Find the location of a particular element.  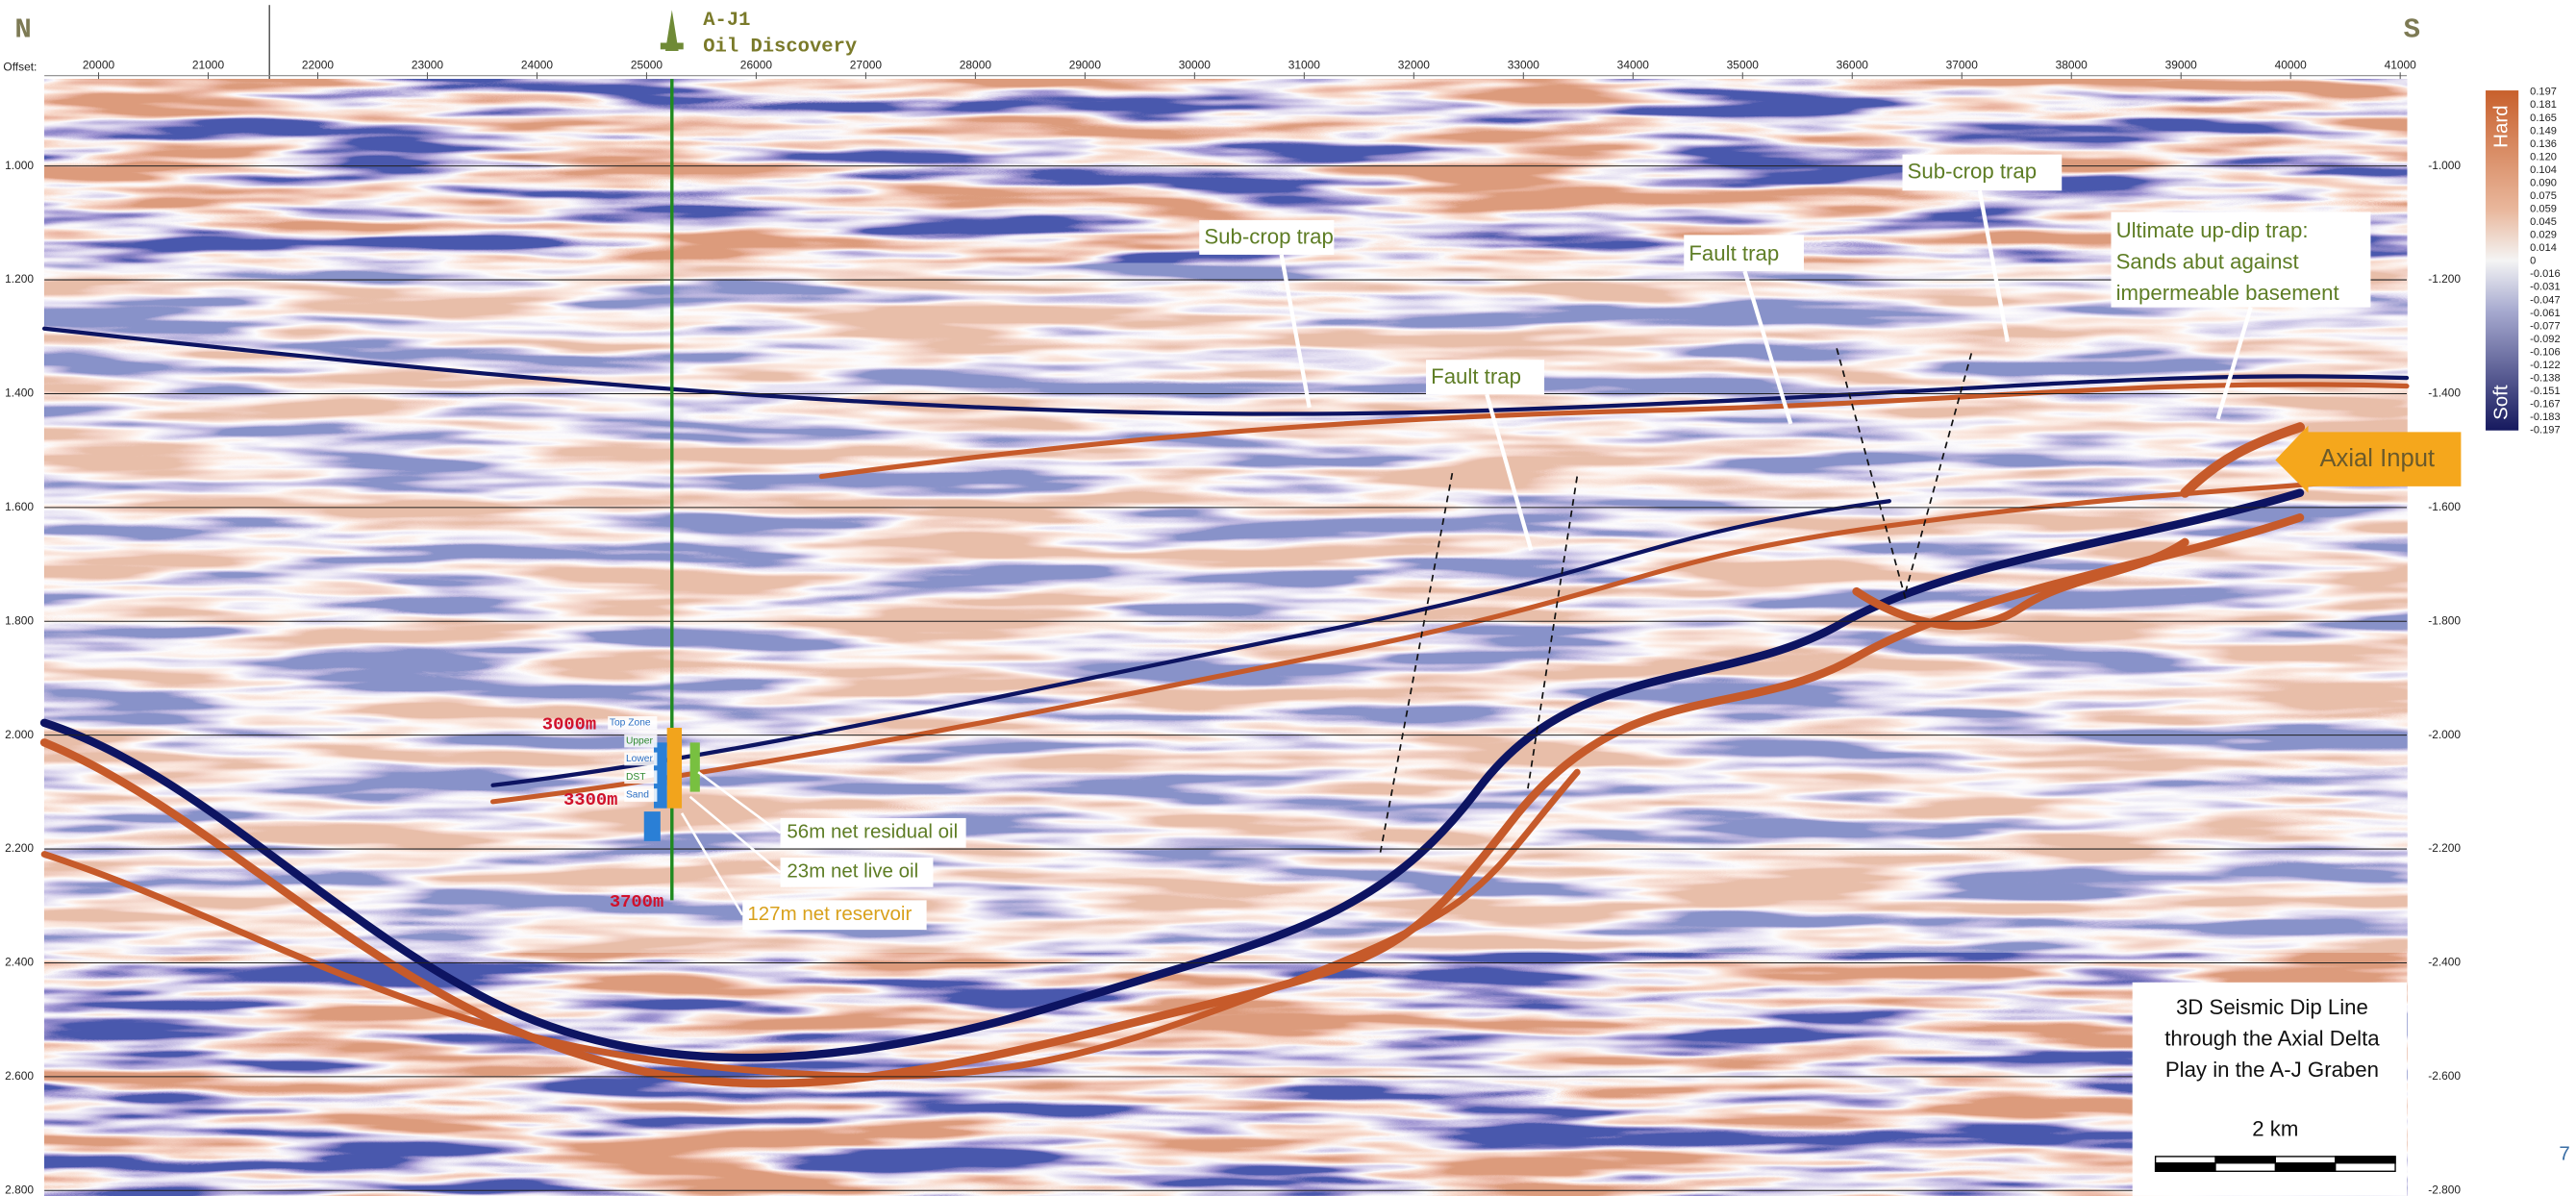

trap-label: Ultimate up-dip trap: is located at coordinates (2212, 230).